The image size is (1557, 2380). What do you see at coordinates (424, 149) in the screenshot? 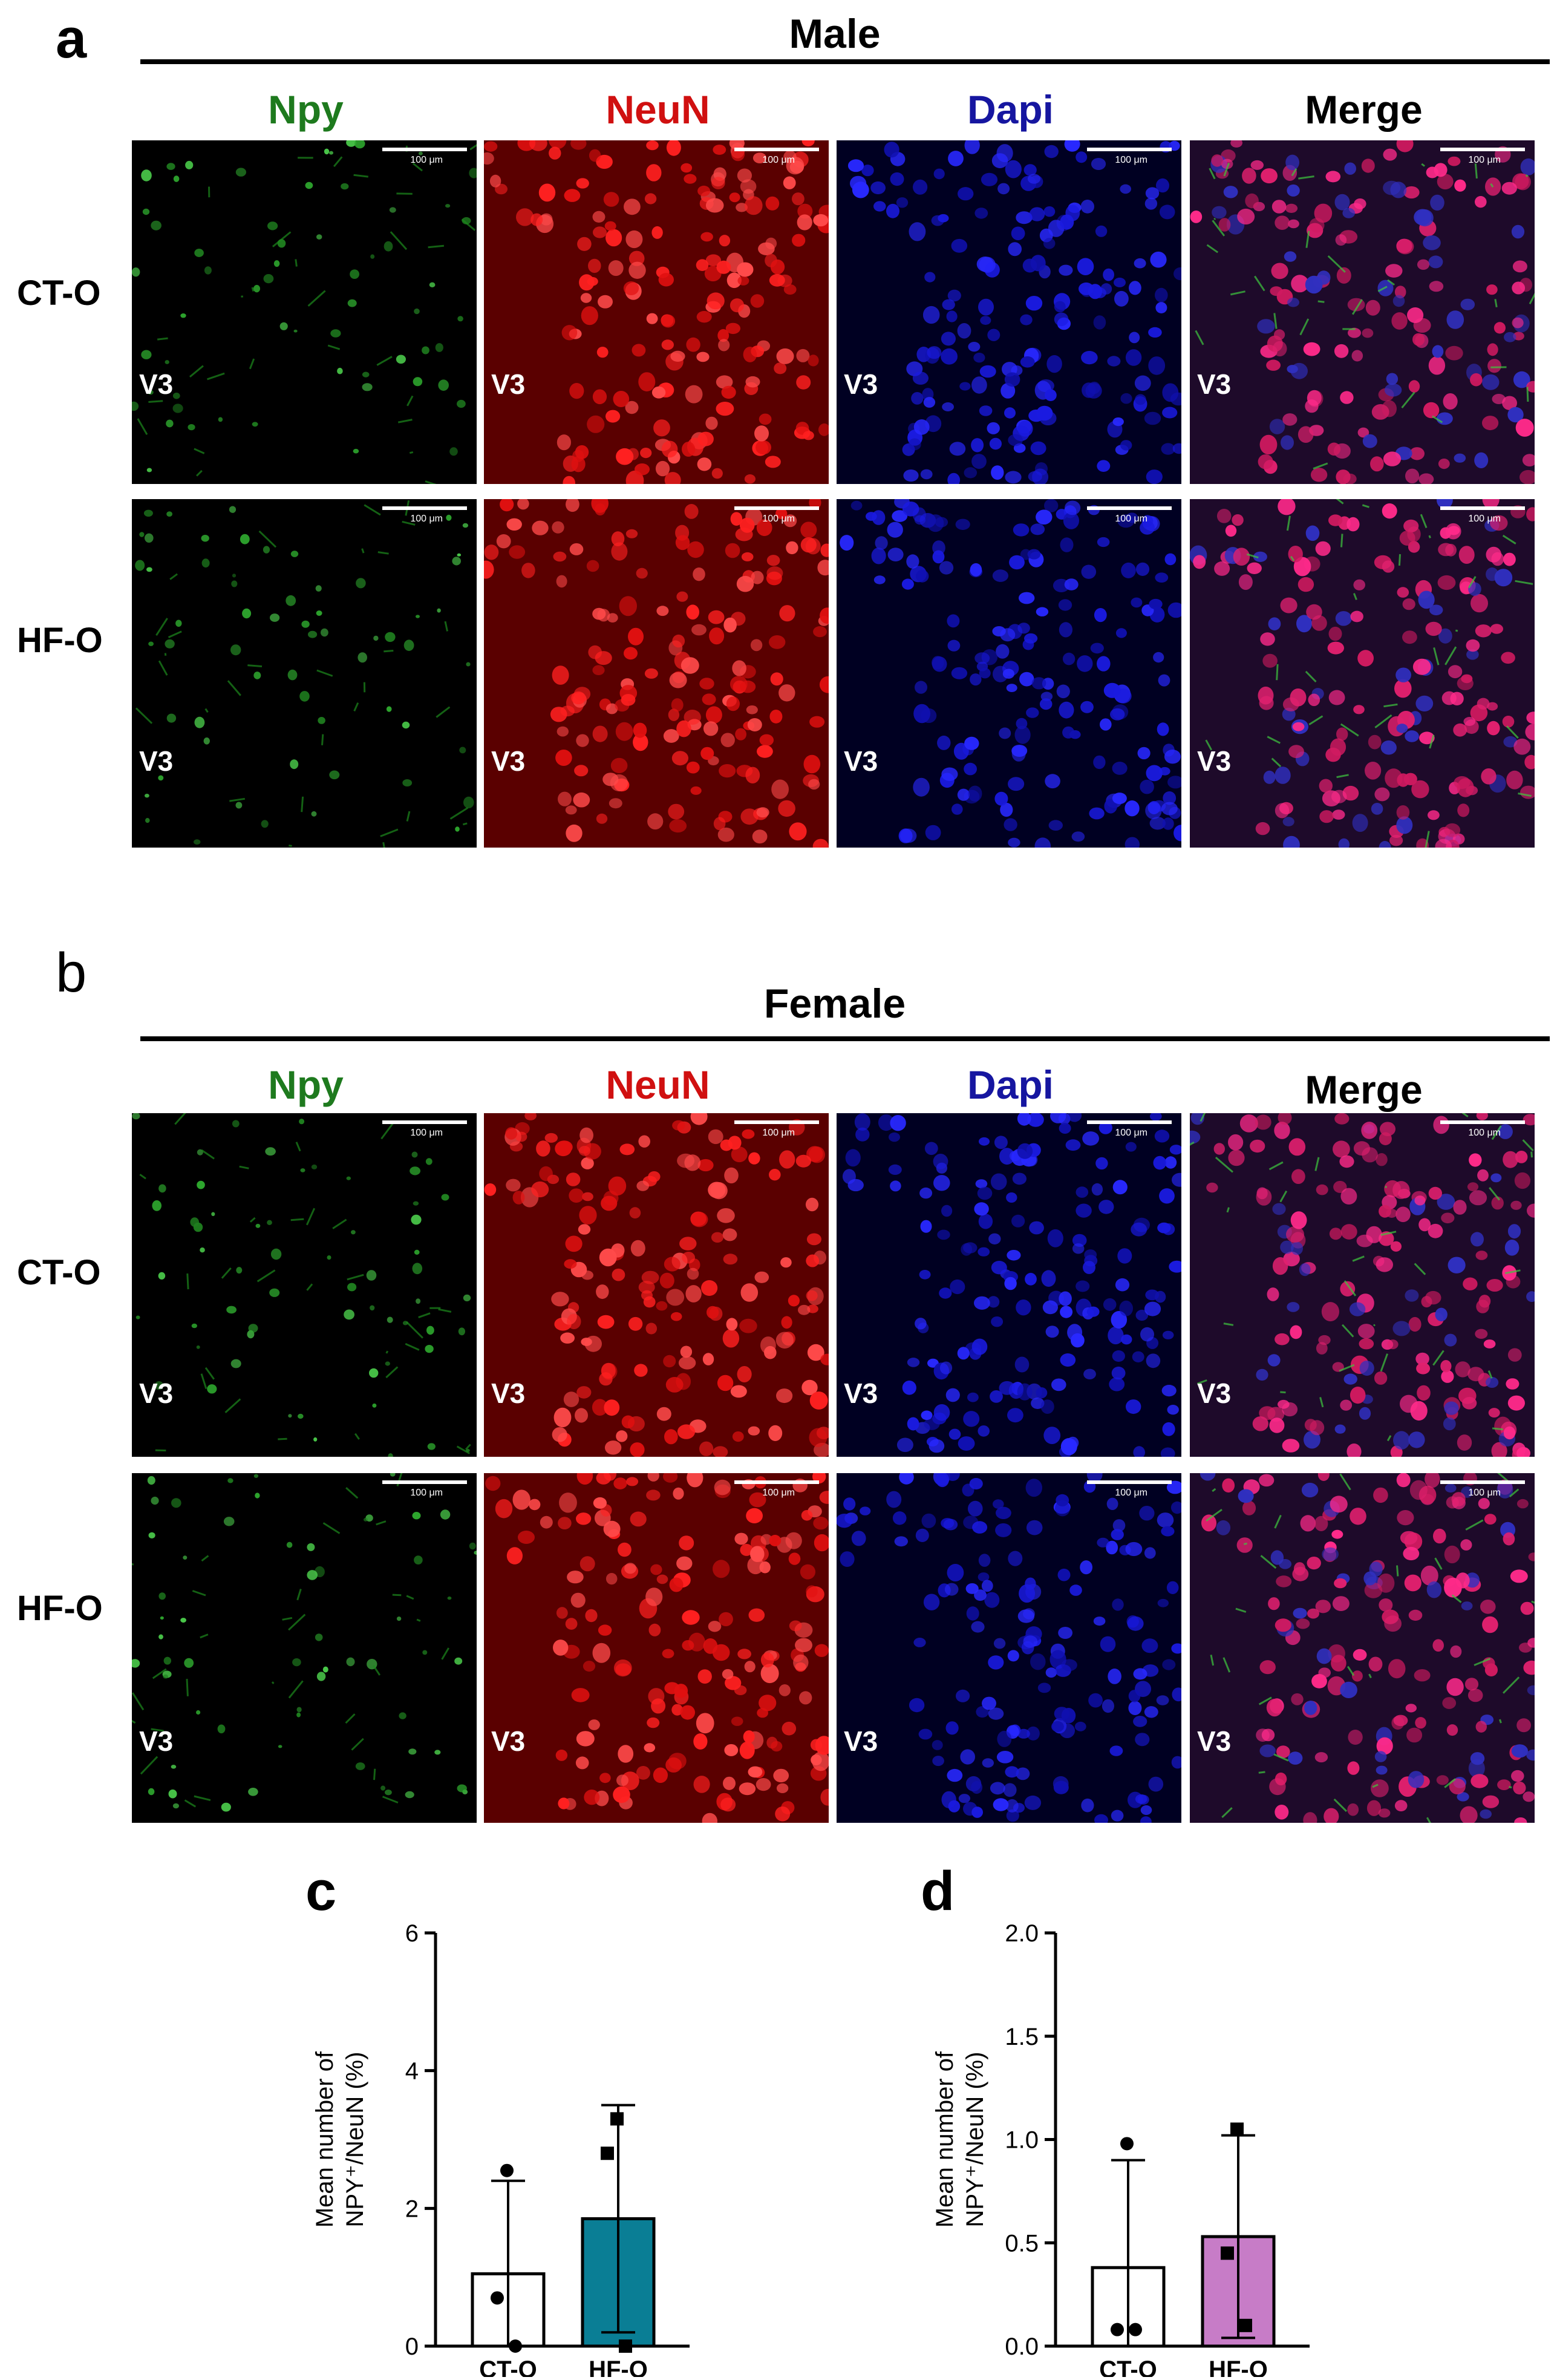
I see `scale-bar` at bounding box center [424, 149].